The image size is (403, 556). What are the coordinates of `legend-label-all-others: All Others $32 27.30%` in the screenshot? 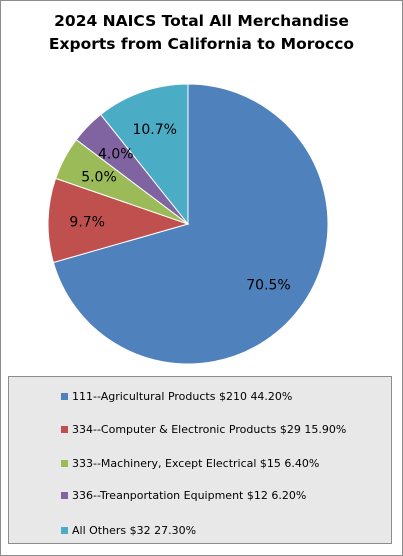 It's located at (134, 530).